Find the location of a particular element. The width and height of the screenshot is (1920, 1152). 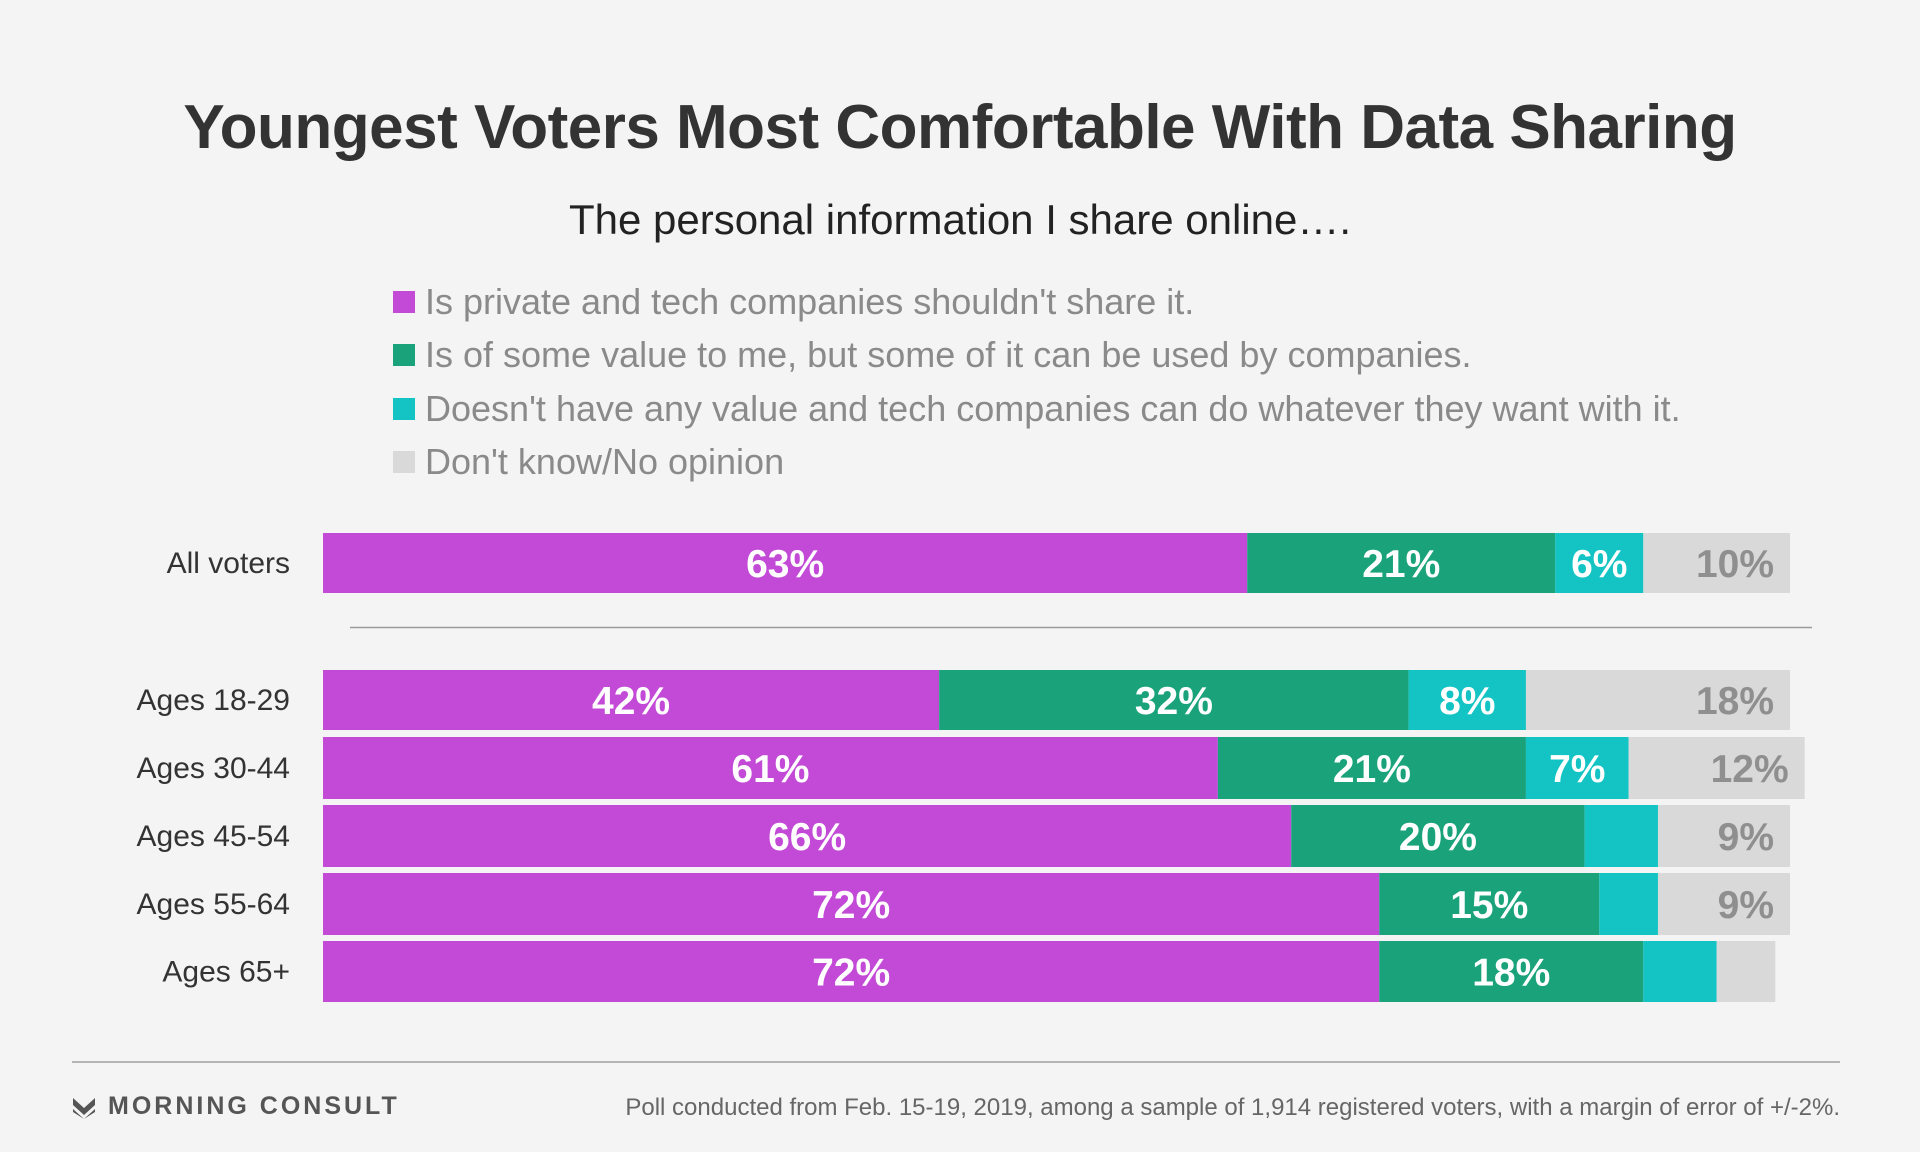

data-label-ages-65-0: 72% is located at coordinates (851, 973).